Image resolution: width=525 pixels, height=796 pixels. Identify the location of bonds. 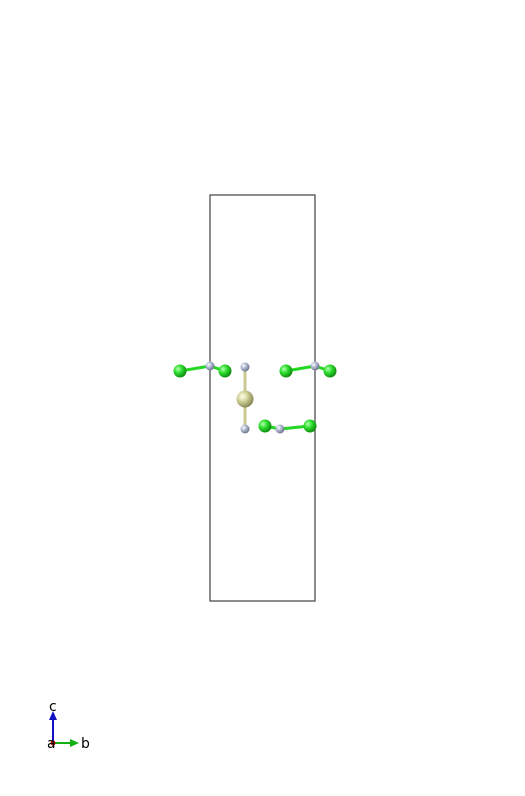
(255, 397).